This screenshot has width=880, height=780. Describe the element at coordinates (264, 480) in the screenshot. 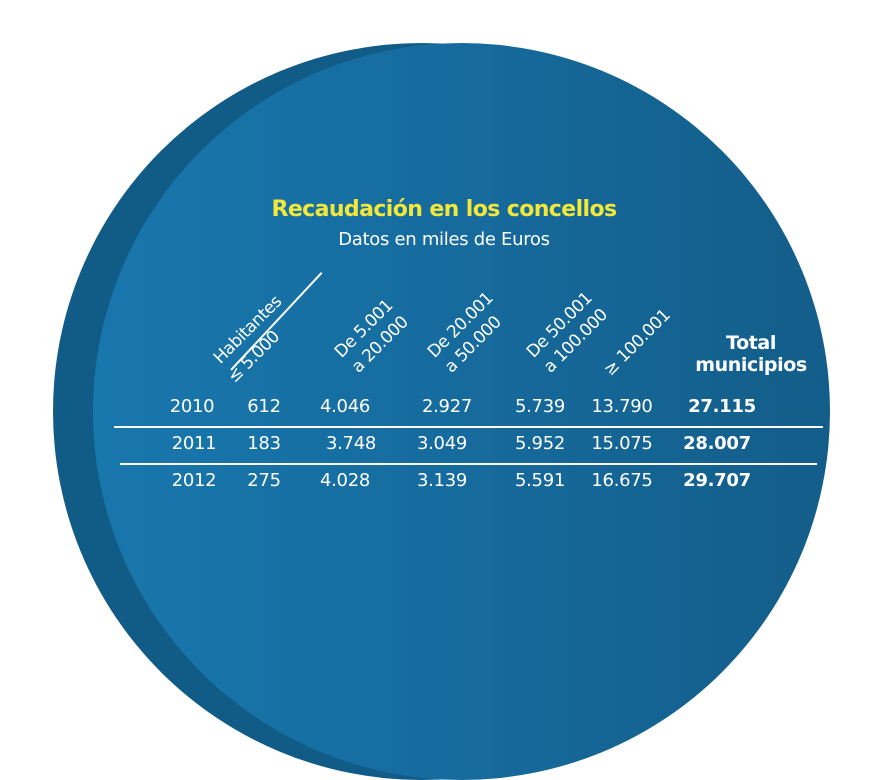

I see `cell-c1: 275` at that location.